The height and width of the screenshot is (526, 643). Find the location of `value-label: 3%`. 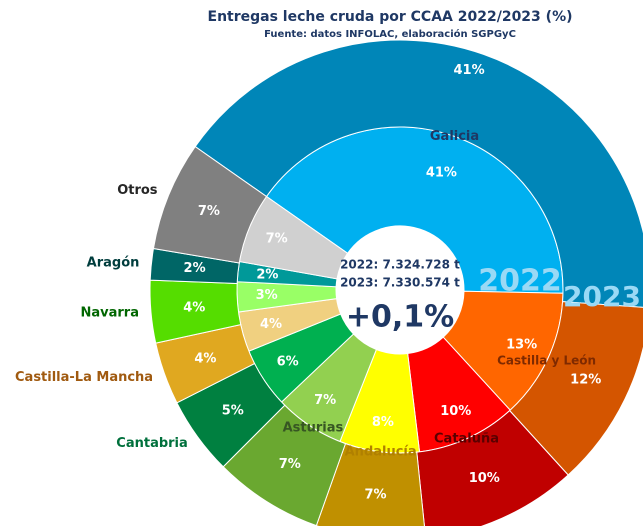

value-label: 3% is located at coordinates (267, 295).